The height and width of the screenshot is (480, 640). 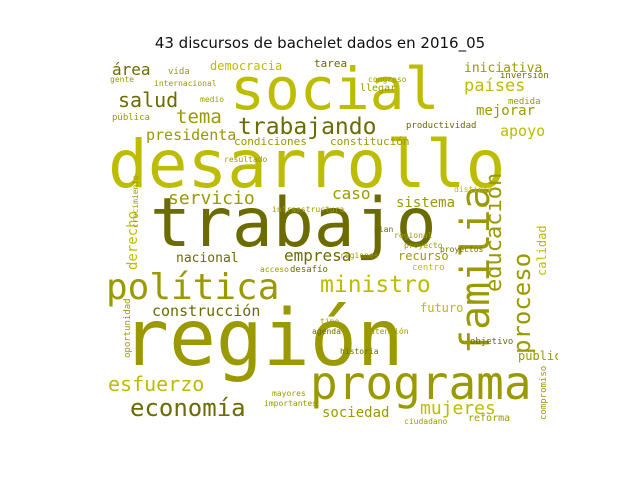 I want to click on cloud-word: centro, so click(x=428, y=268).